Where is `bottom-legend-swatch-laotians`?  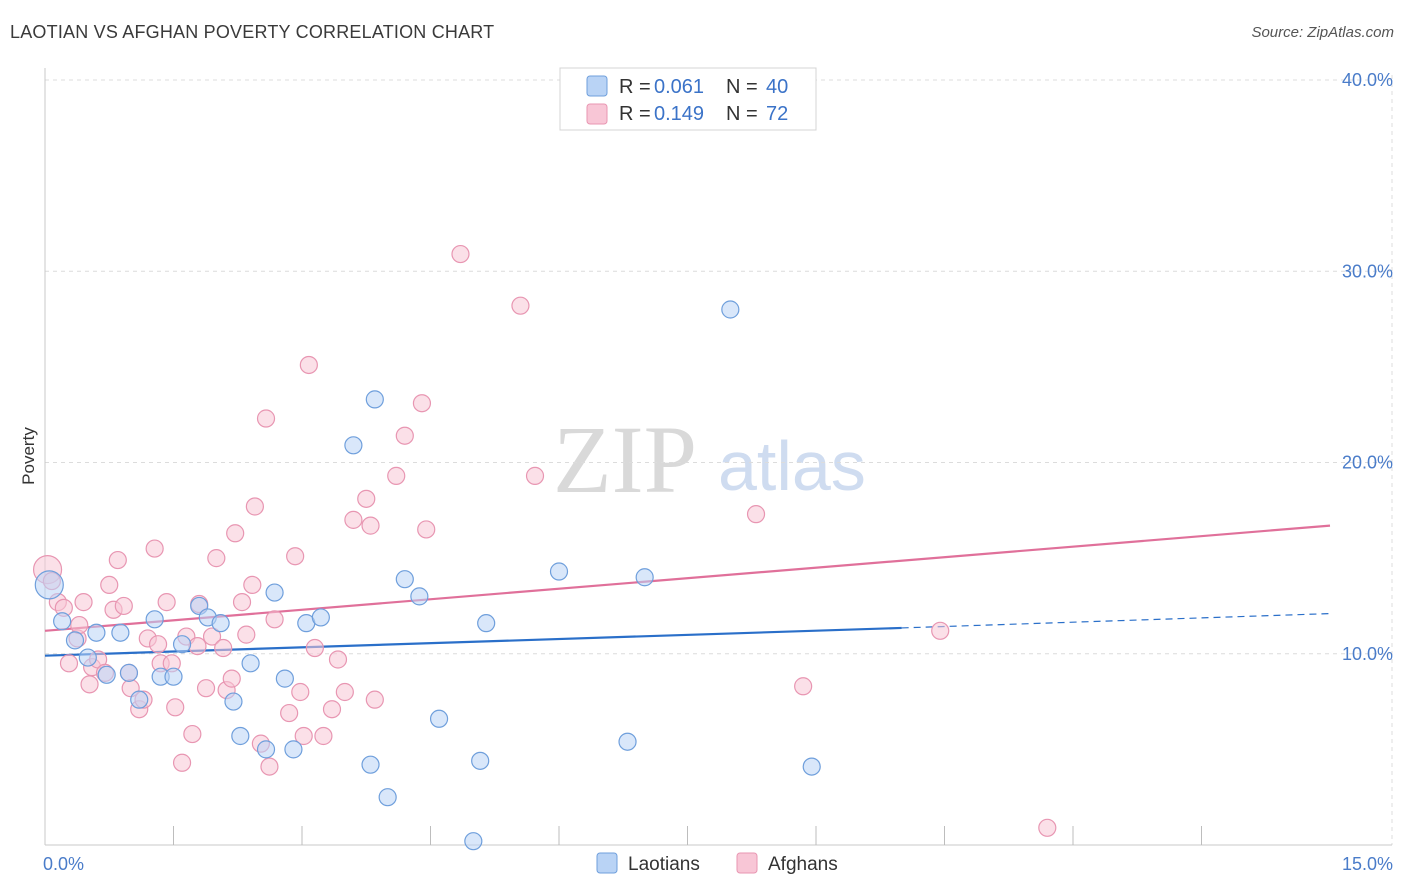 bottom-legend-swatch-laotians is located at coordinates (607, 863).